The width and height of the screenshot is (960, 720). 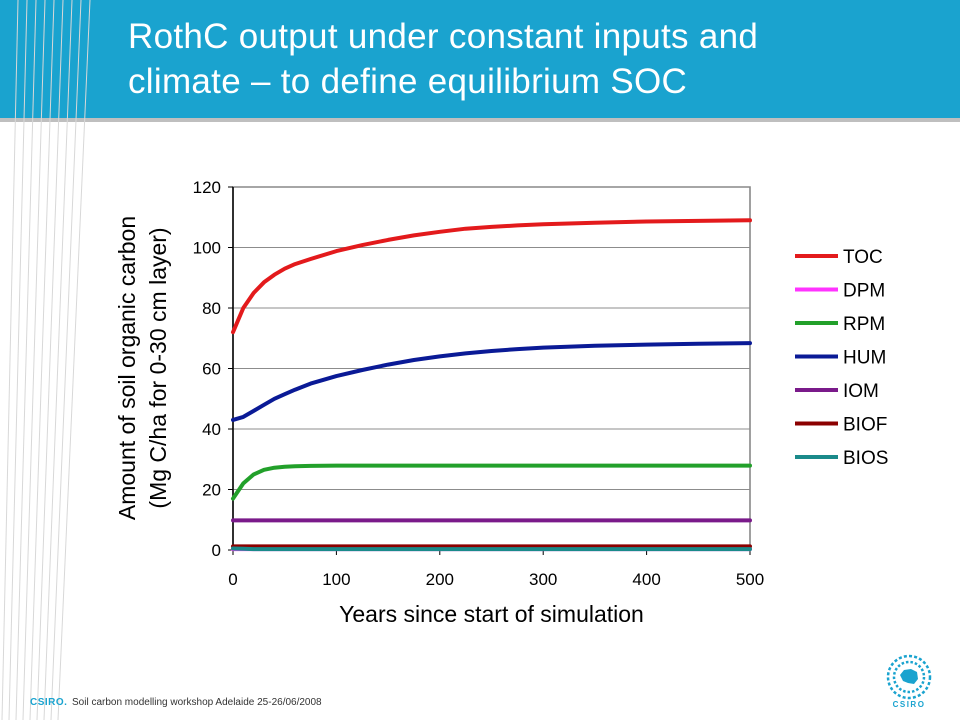 What do you see at coordinates (909, 677) in the screenshot?
I see `csiro-logo-icon` at bounding box center [909, 677].